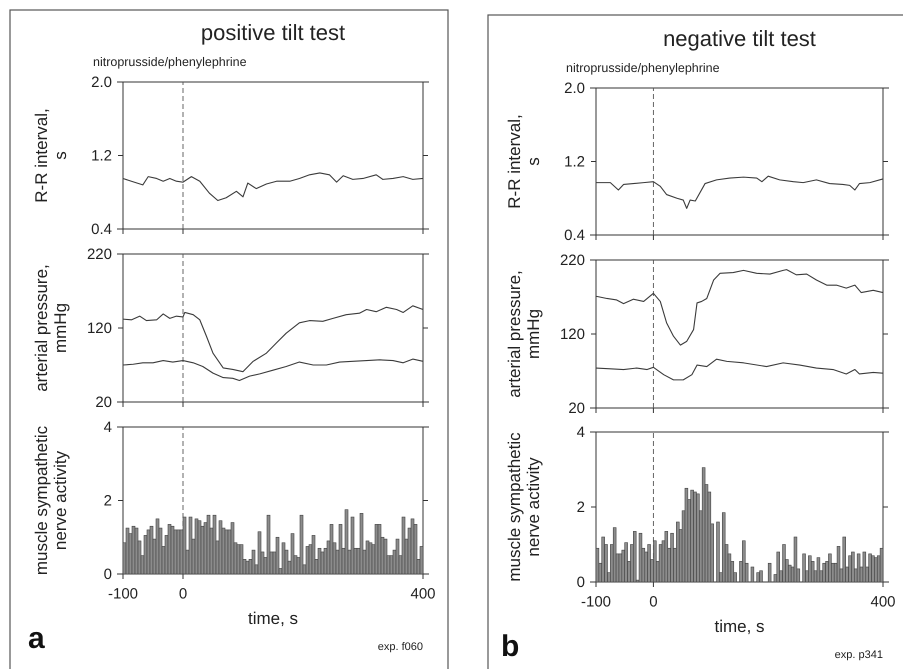 The width and height of the screenshot is (903, 669). Describe the element at coordinates (400, 647) in the screenshot. I see `text: exp. f060` at that location.